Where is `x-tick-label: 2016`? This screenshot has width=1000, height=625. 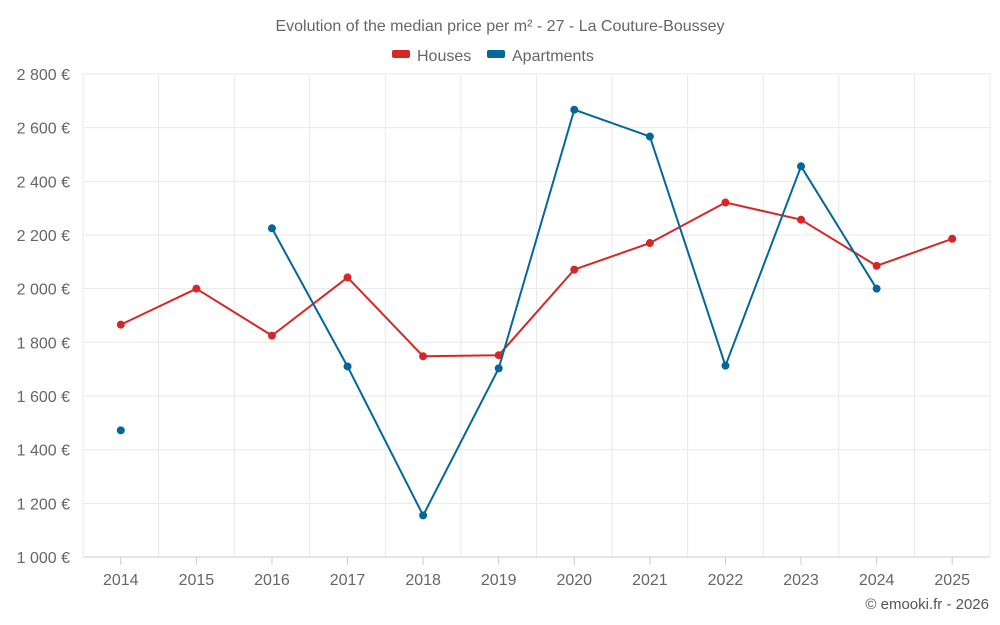 x-tick-label: 2016 is located at coordinates (272, 580).